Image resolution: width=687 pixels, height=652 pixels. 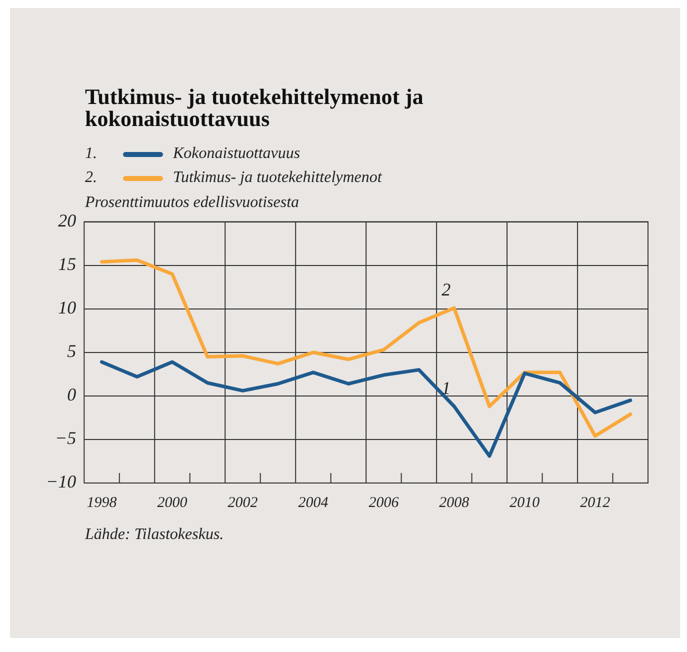 What do you see at coordinates (525, 502) in the screenshot?
I see `x-tick-label: 2010` at bounding box center [525, 502].